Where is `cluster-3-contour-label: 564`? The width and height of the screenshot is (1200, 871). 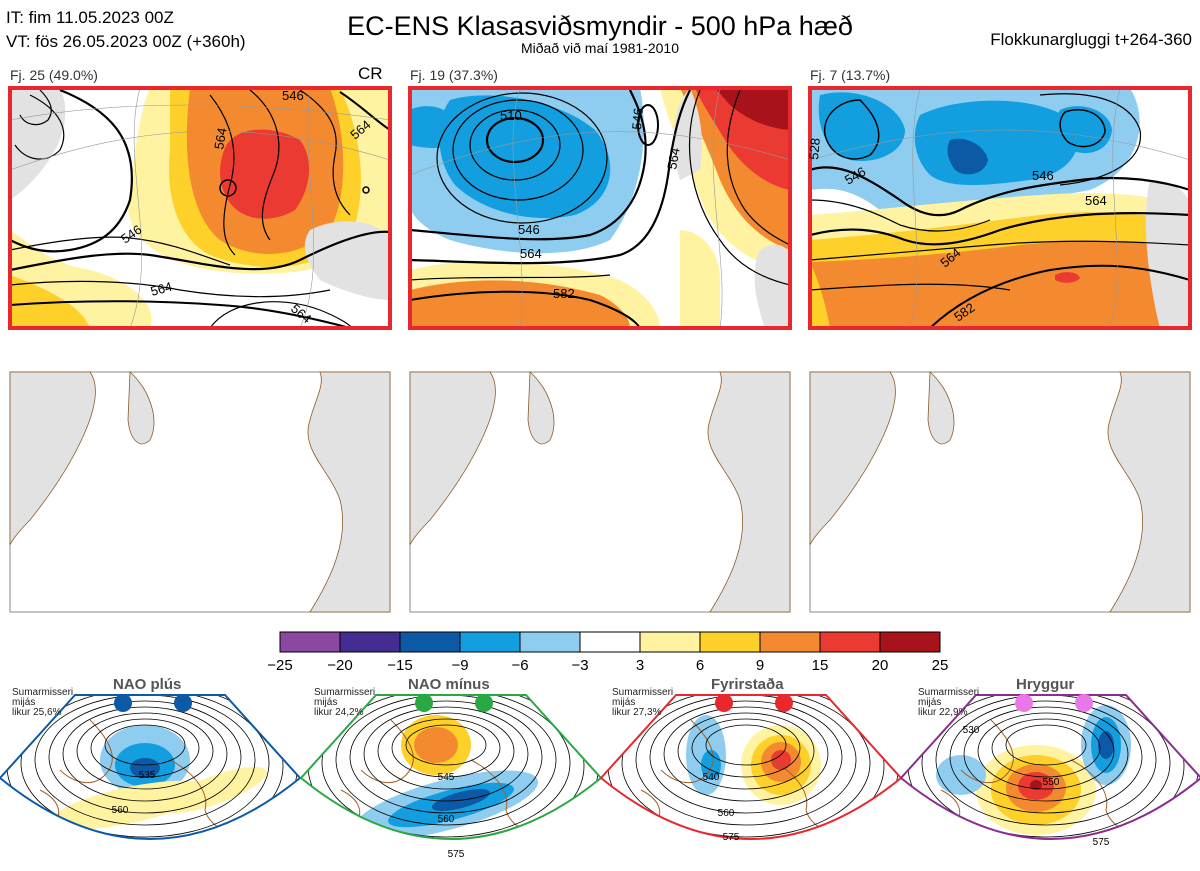
cluster-3-contour-label: 564 is located at coordinates (1096, 200).